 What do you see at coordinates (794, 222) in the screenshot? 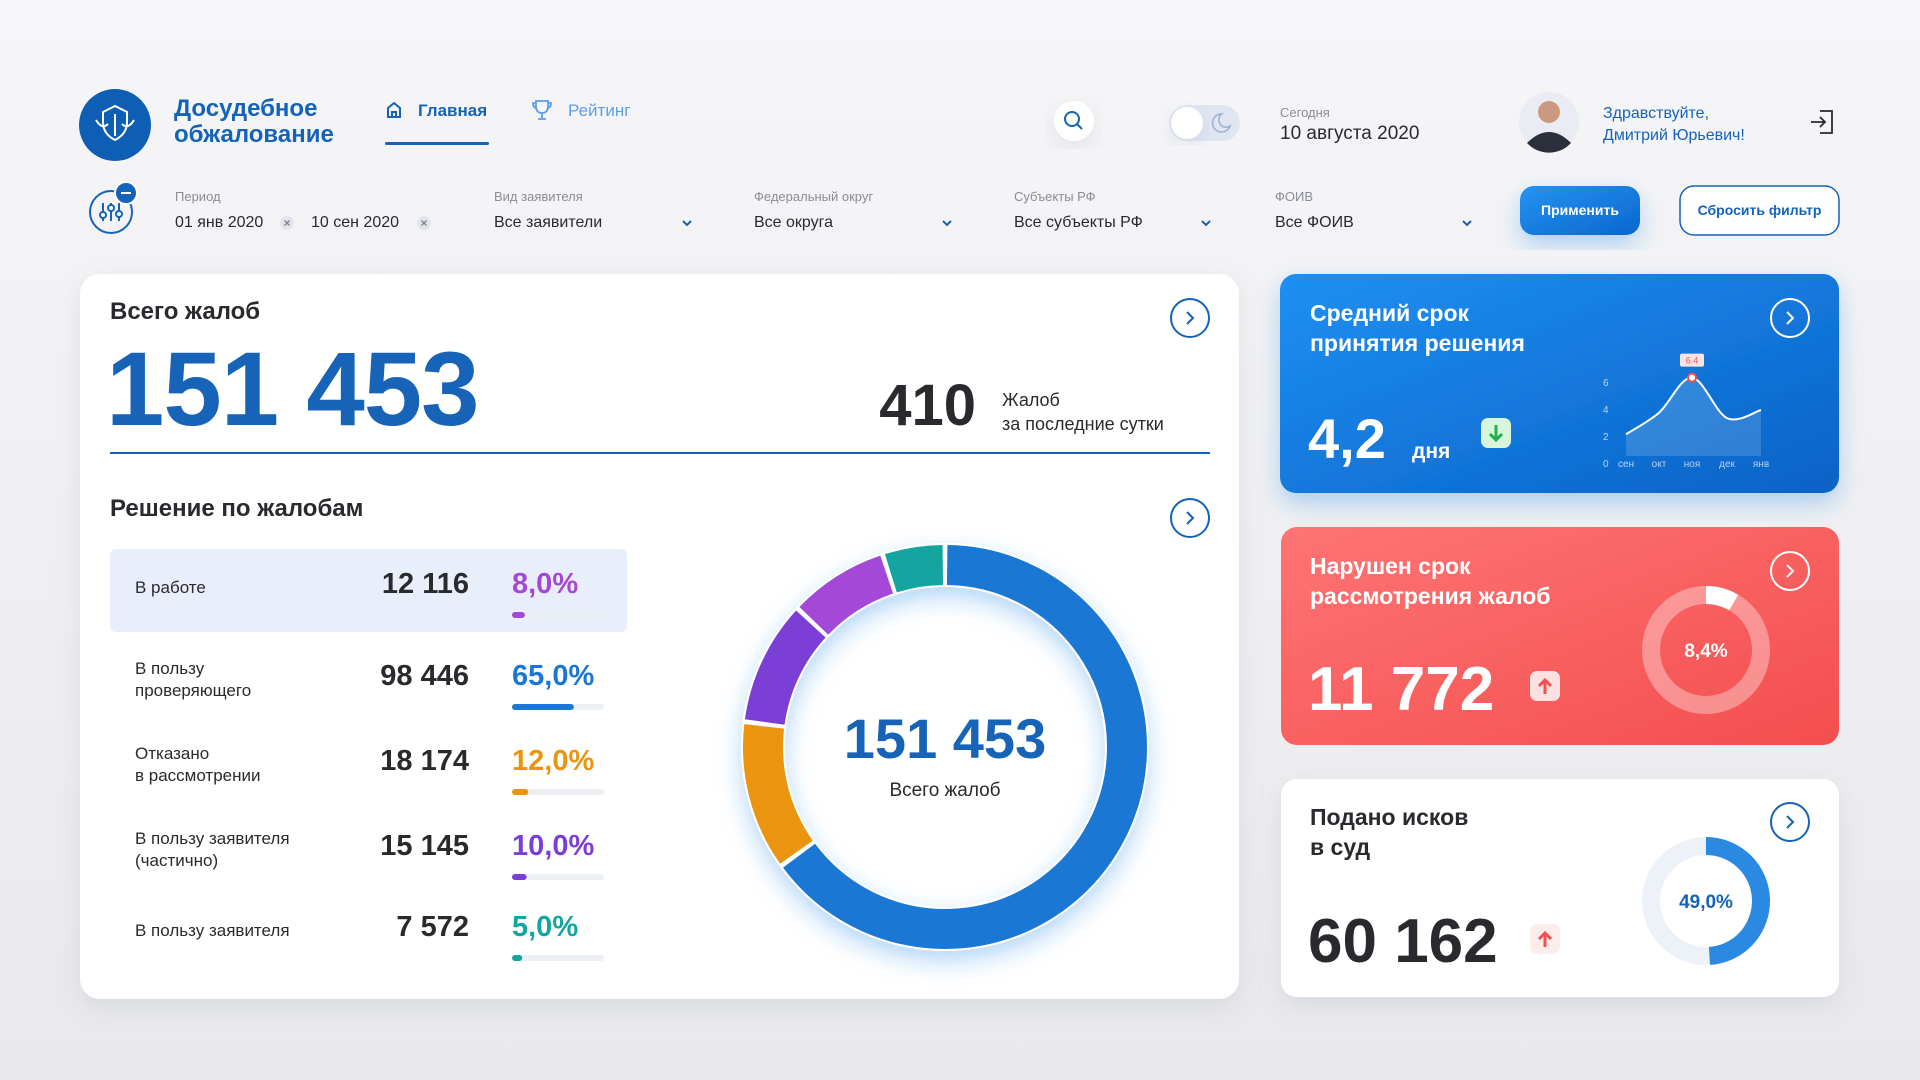
I see `filter-value: Все округа` at bounding box center [794, 222].